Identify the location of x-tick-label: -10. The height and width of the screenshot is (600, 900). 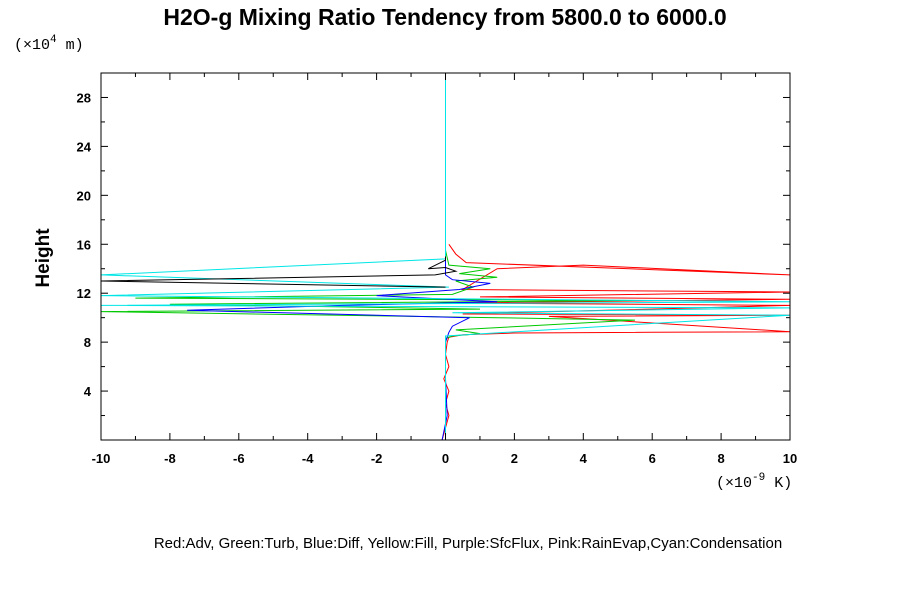
(101, 458).